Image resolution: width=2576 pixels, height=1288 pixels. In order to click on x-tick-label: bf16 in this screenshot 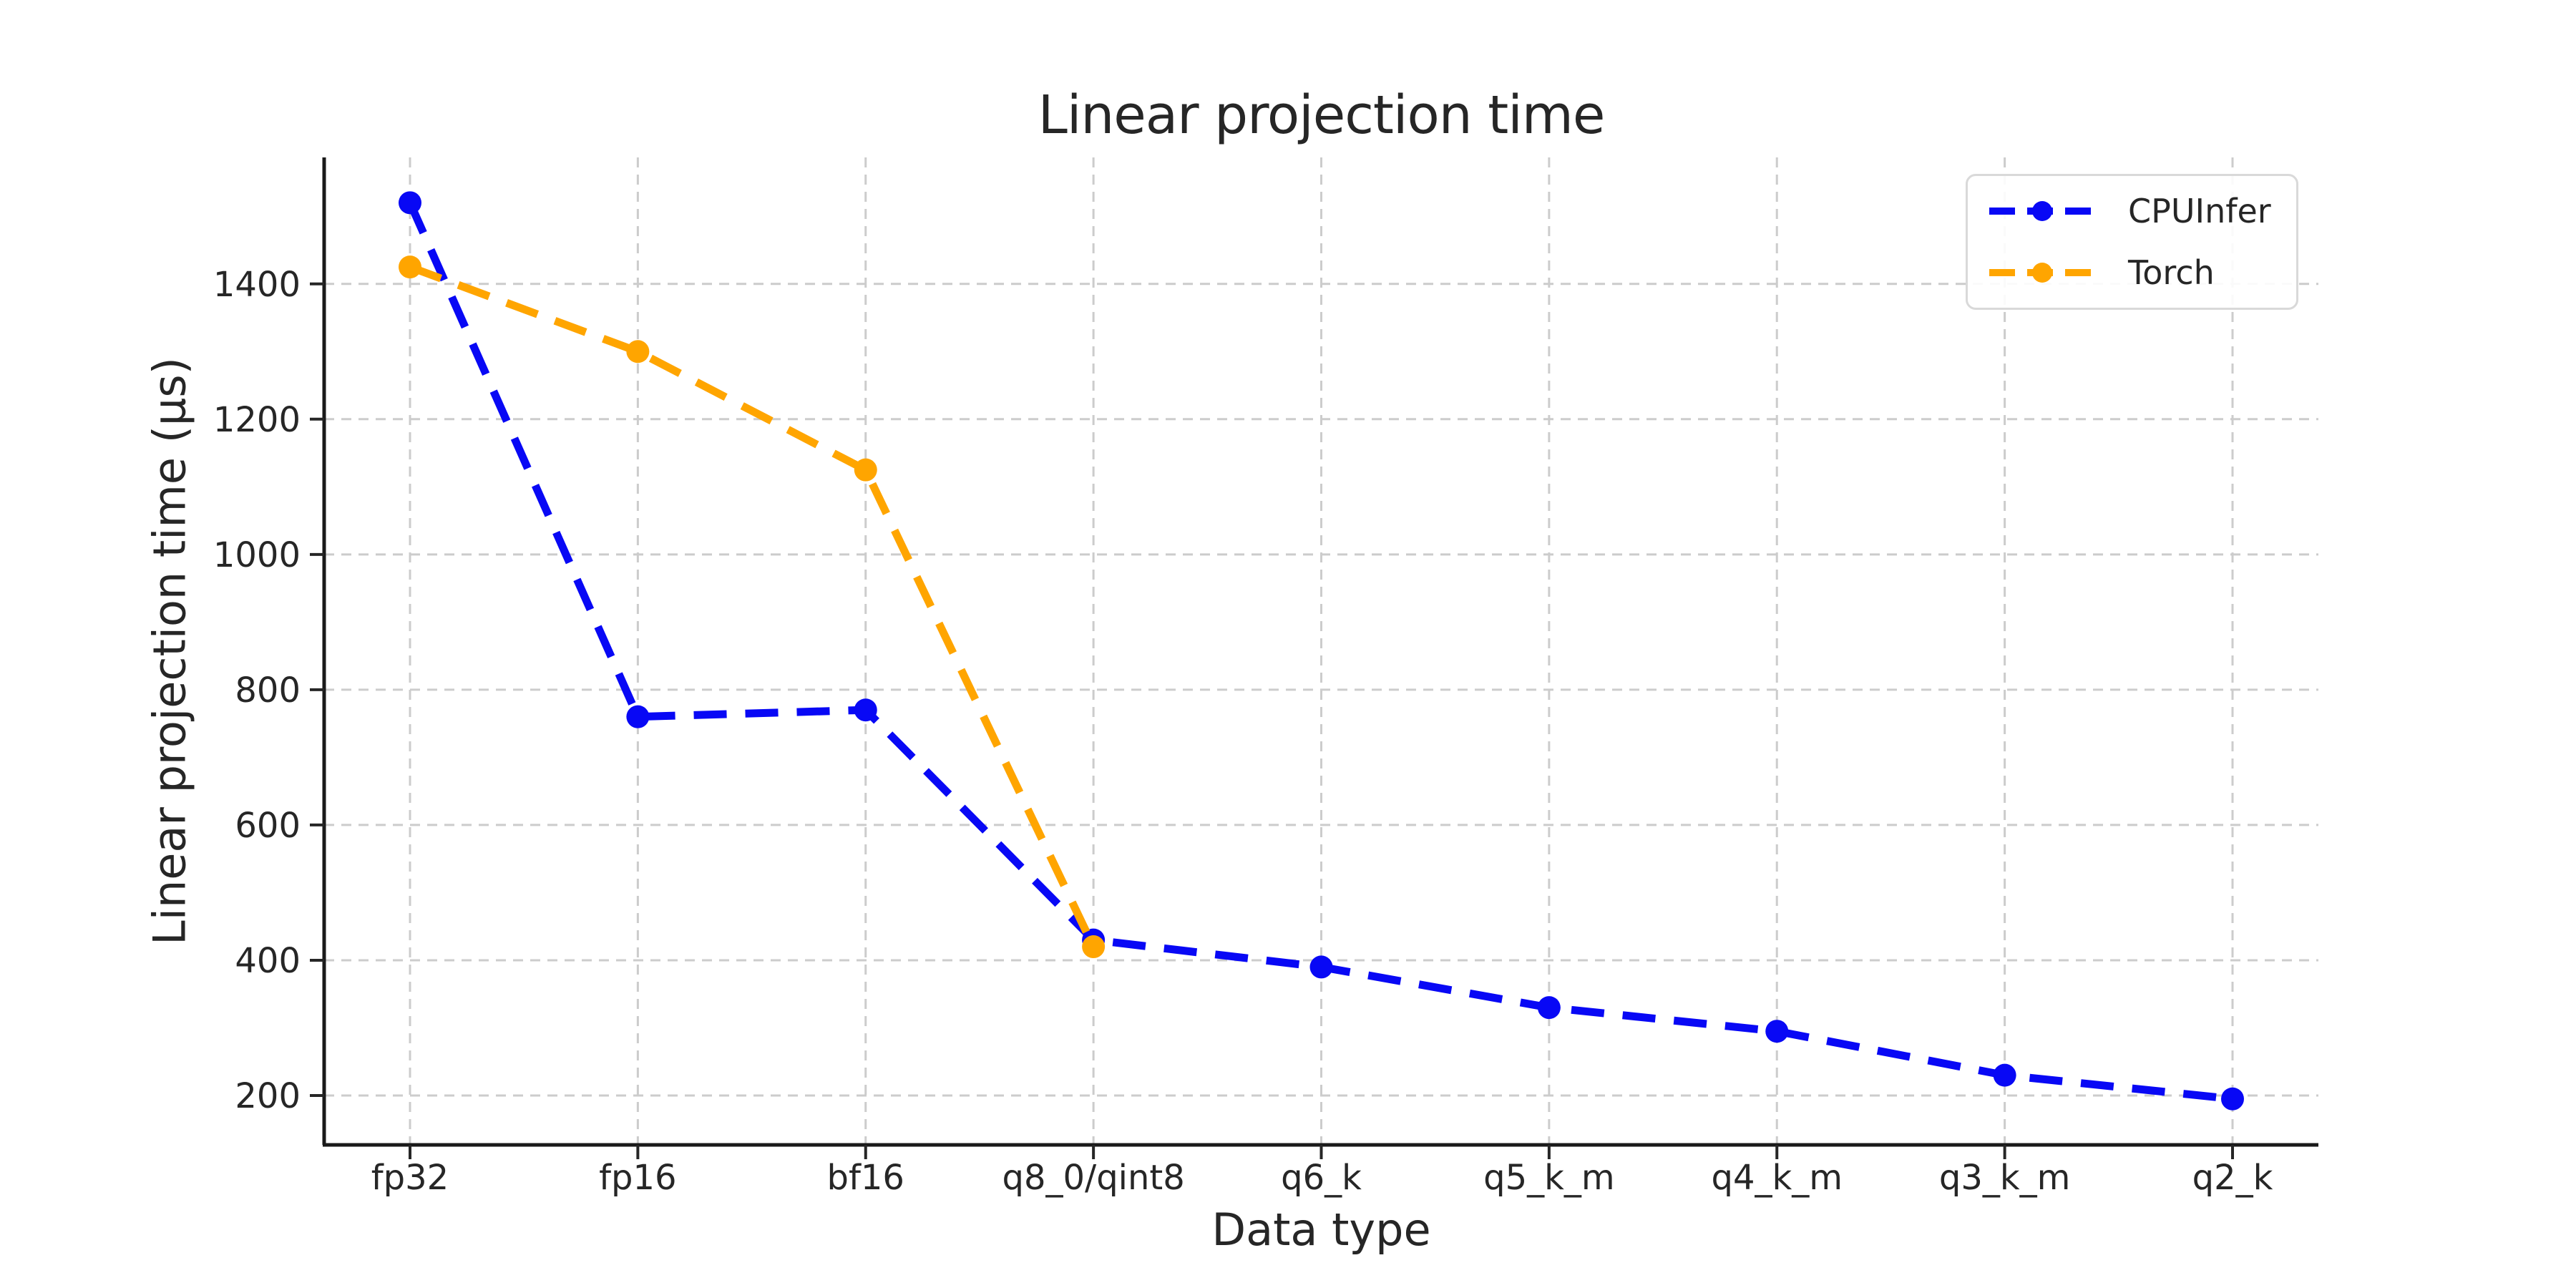, I will do `click(865, 1178)`.